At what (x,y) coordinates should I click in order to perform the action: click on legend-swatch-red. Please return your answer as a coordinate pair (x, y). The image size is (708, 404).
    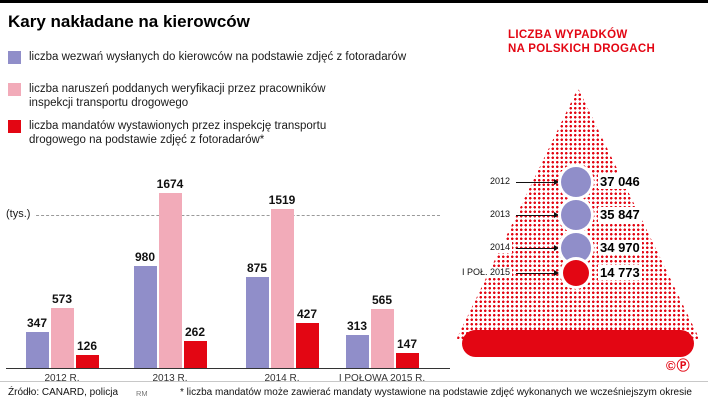
    Looking at the image, I should click on (14, 126).